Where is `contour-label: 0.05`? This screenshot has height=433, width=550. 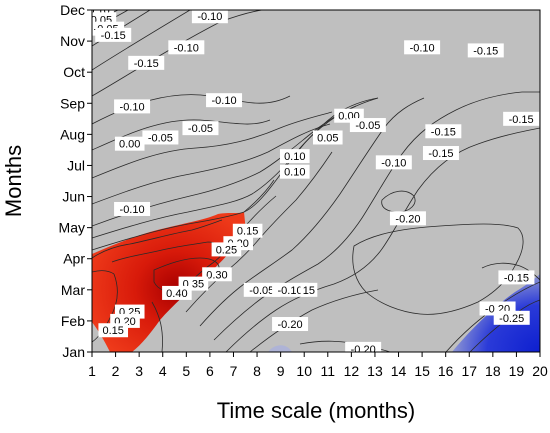 contour-label: 0.05 is located at coordinates (327, 137).